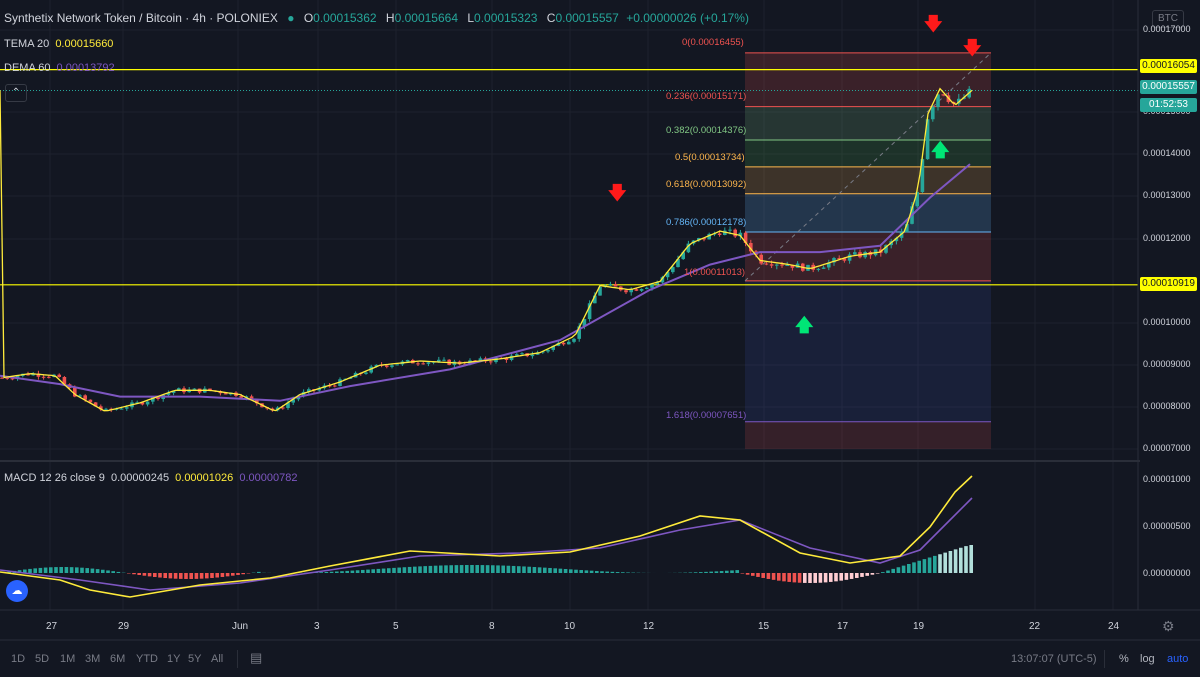 The width and height of the screenshot is (1200, 677). I want to click on tradingview-logo: ☁, so click(17, 591).